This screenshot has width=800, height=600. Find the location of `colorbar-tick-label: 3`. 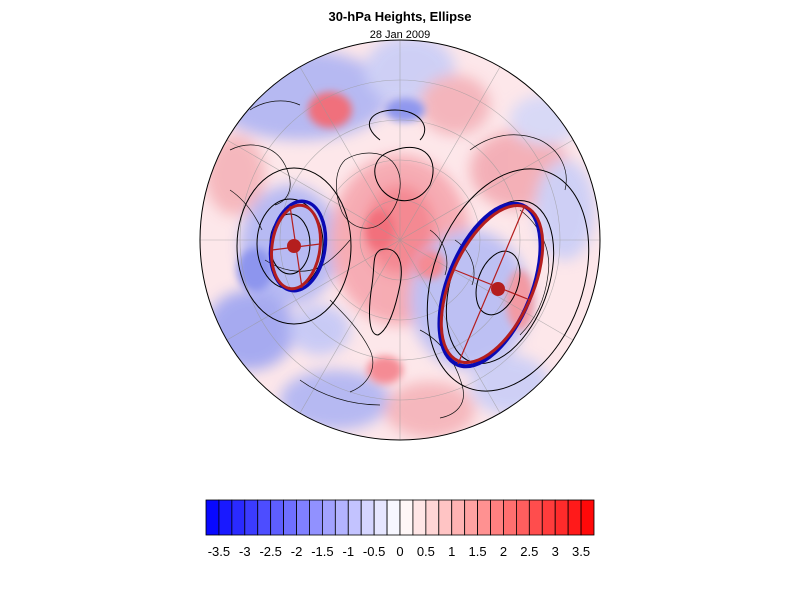

colorbar-tick-label: 3 is located at coordinates (555, 551).